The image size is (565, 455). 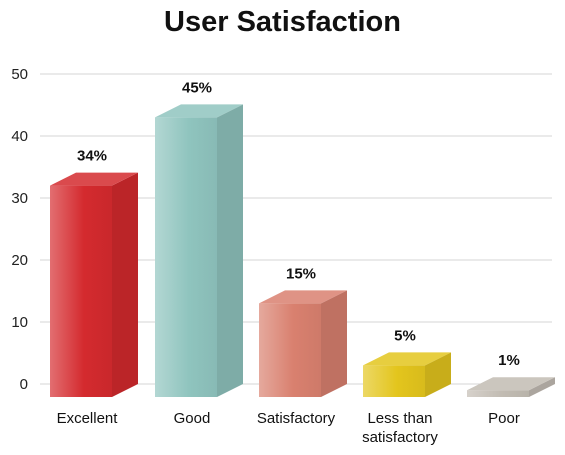 What do you see at coordinates (19, 260) in the screenshot?
I see `y-tick-label: 20` at bounding box center [19, 260].